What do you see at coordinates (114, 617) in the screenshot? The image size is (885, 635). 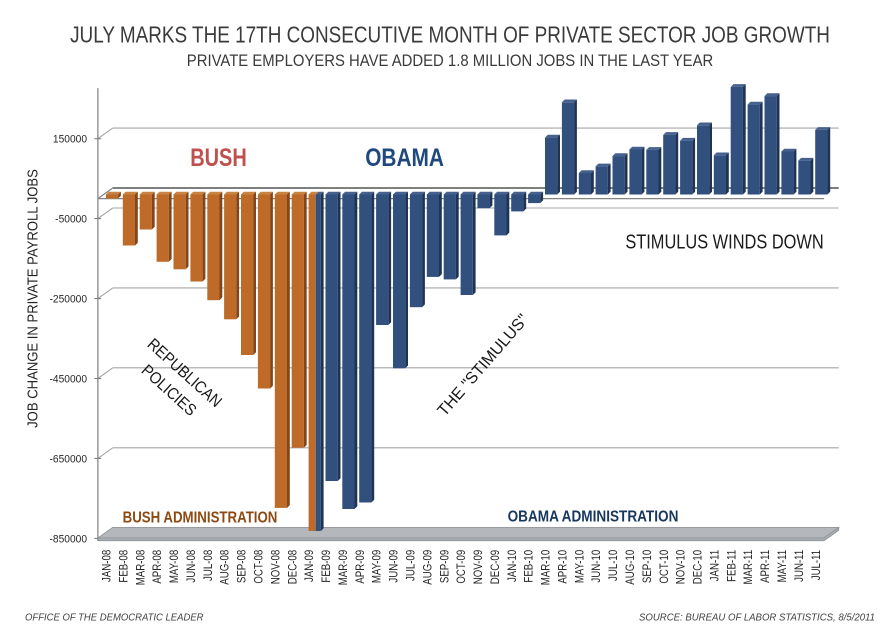 I see `svg-text:OFFICE OF THE DEMOCRATIC LEADE: OFFICE OF THE DEMOCRATIC LEADER` at bounding box center [114, 617].